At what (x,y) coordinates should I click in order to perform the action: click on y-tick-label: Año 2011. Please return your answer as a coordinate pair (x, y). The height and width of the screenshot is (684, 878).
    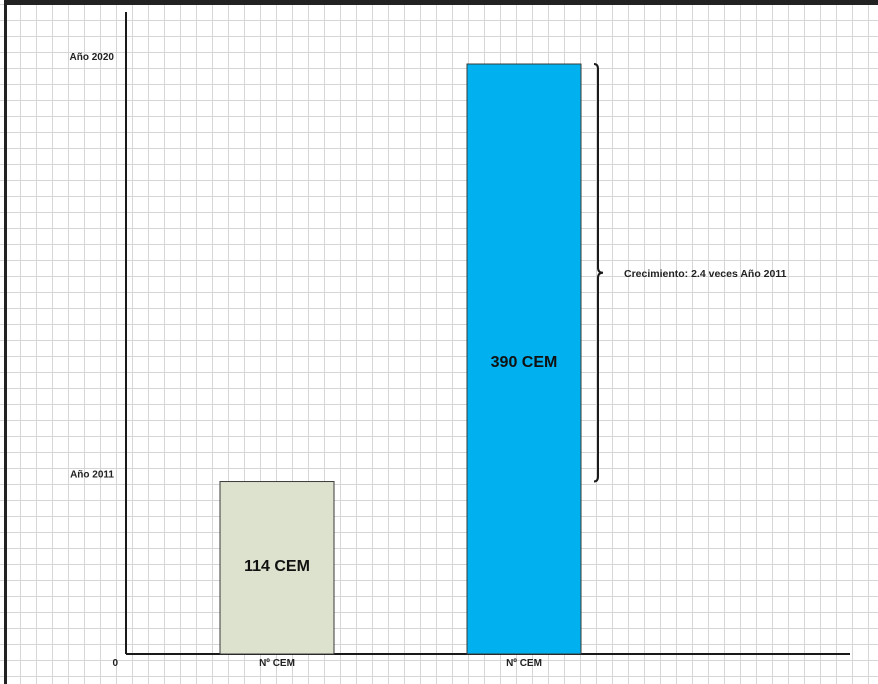
    Looking at the image, I should click on (92, 475).